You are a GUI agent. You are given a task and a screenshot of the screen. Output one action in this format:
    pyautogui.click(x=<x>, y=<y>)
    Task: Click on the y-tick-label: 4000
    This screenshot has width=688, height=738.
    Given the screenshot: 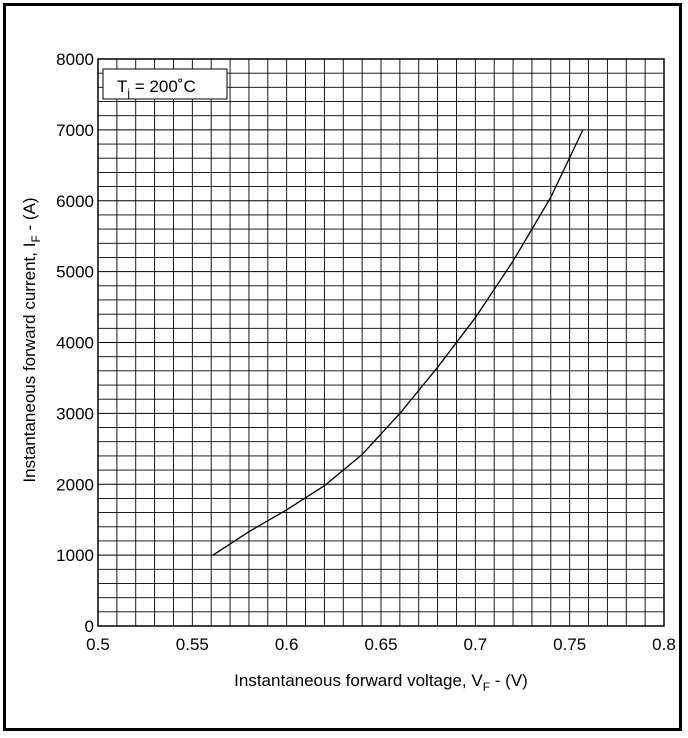 What is the action you would take?
    pyautogui.click(x=75, y=343)
    